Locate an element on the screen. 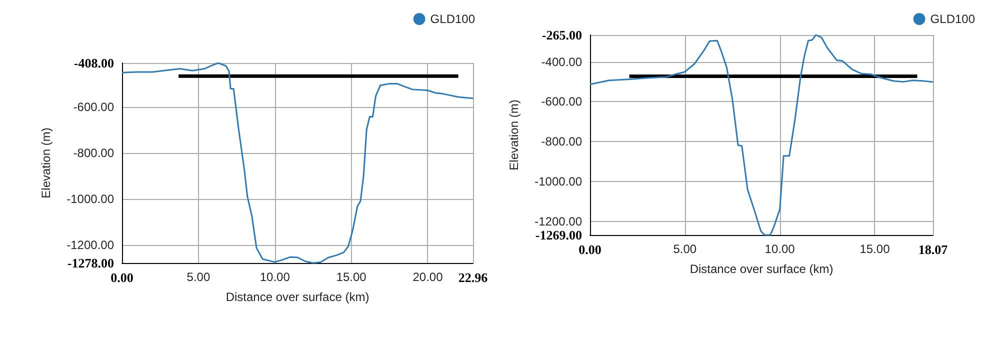 Image resolution: width=1000 pixels, height=350 pixels. x-tick-label: 22.96 is located at coordinates (473, 277).